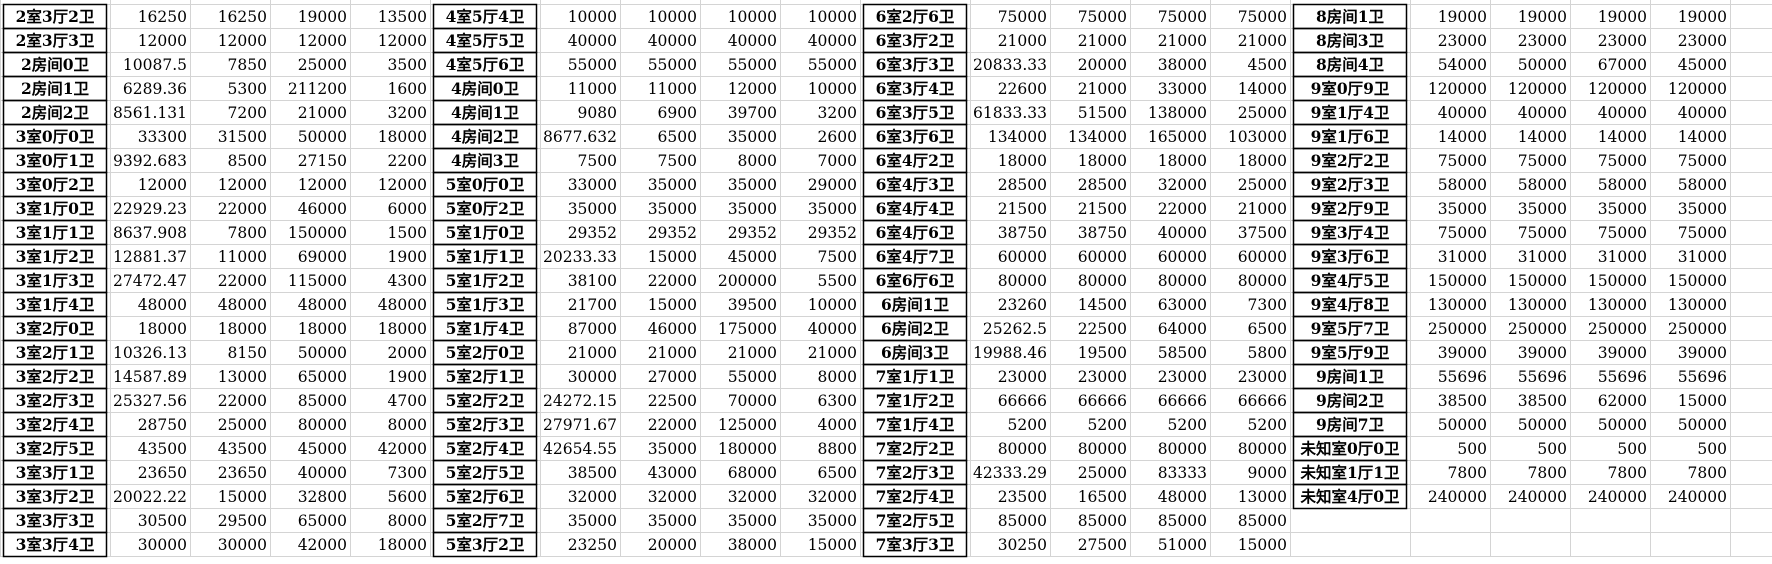 The image size is (1772, 564). Describe the element at coordinates (1350, 256) in the screenshot. I see `row-label-cell: 9室3厅6卫` at that location.